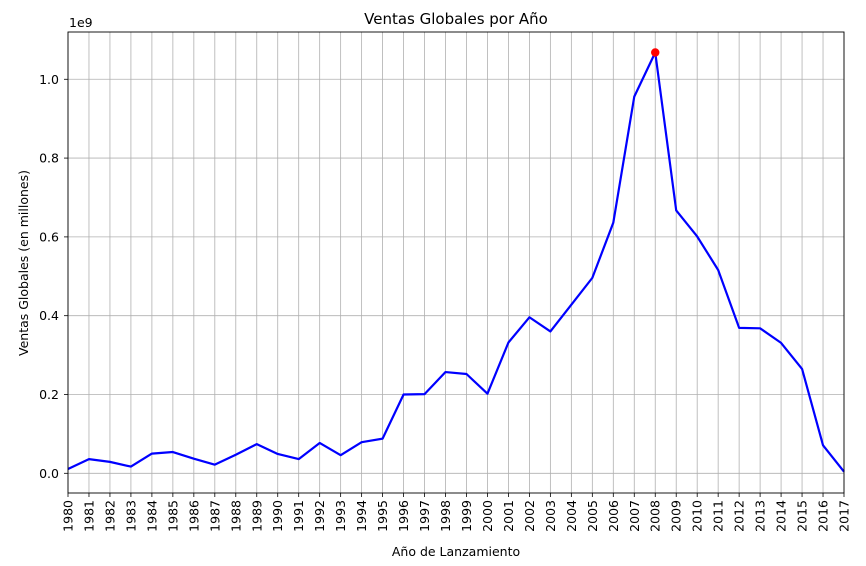 This screenshot has height=566, width=866. Describe the element at coordinates (697, 516) in the screenshot. I see `x-tick-label: 2010` at that location.